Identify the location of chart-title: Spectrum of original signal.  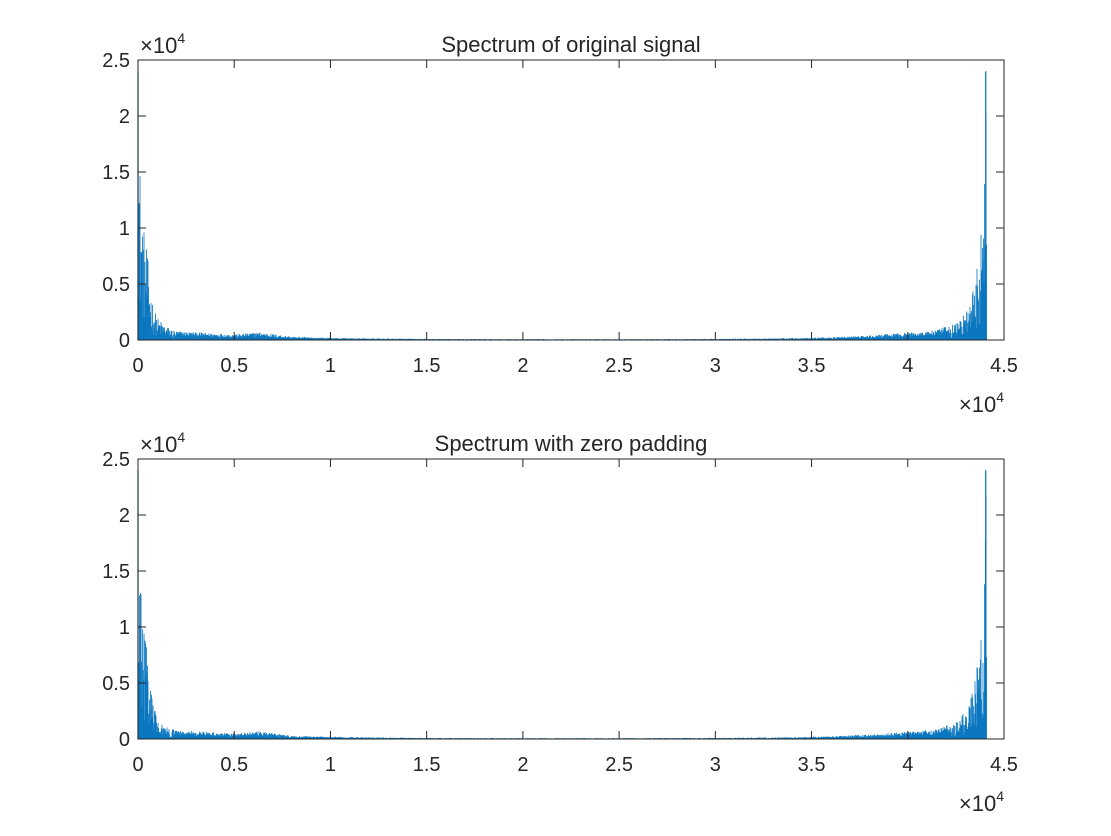
(570, 44).